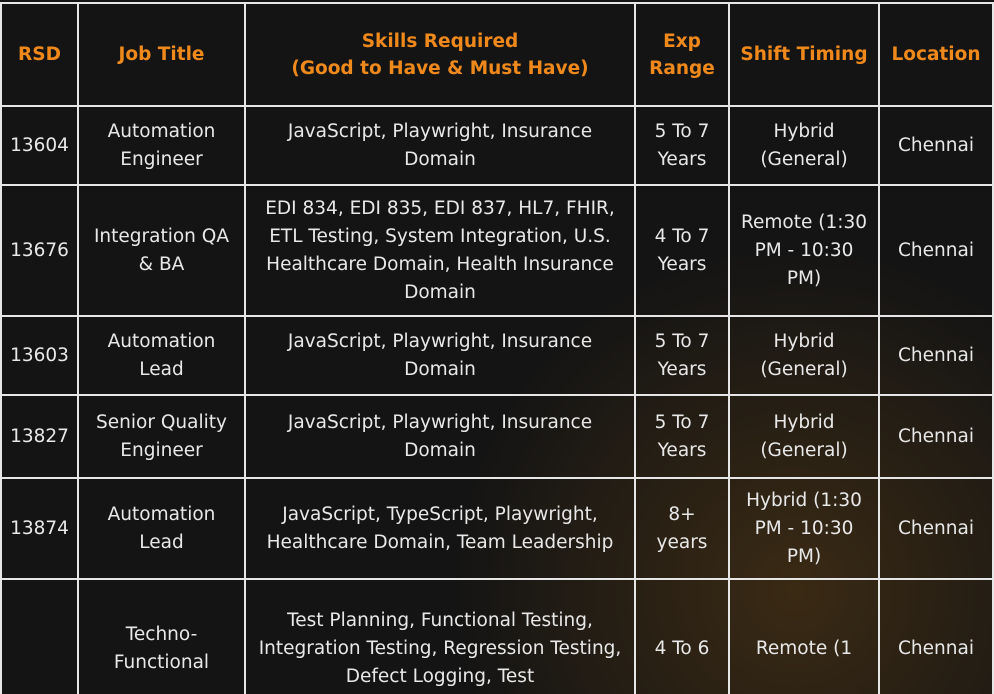  I want to click on table-cell: 8+ years, so click(682, 528).